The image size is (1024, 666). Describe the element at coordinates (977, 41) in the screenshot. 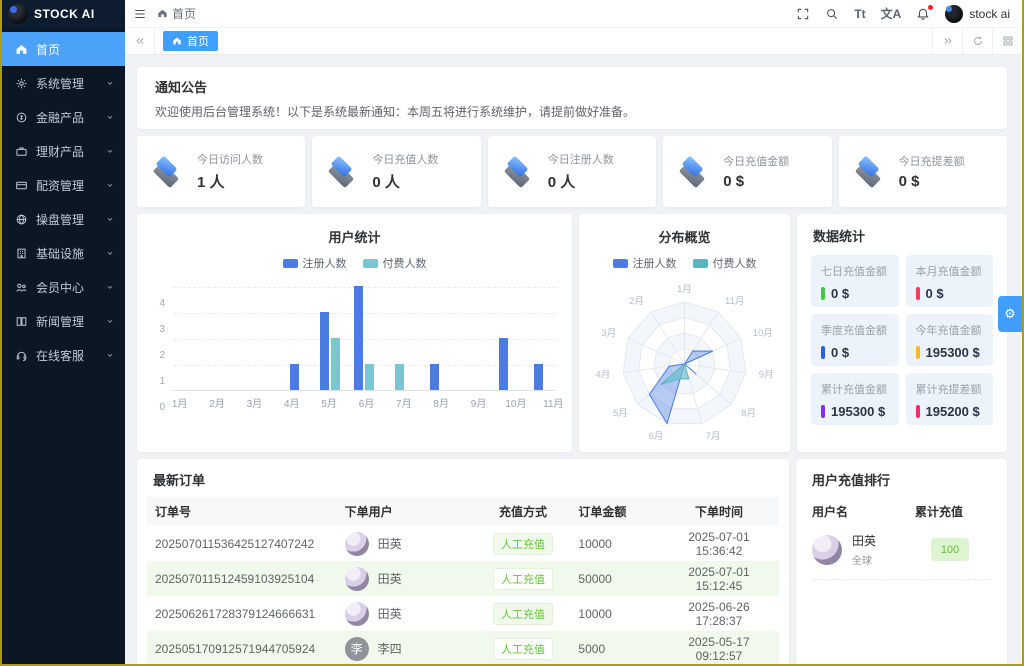

I see `refresh-icon` at that location.